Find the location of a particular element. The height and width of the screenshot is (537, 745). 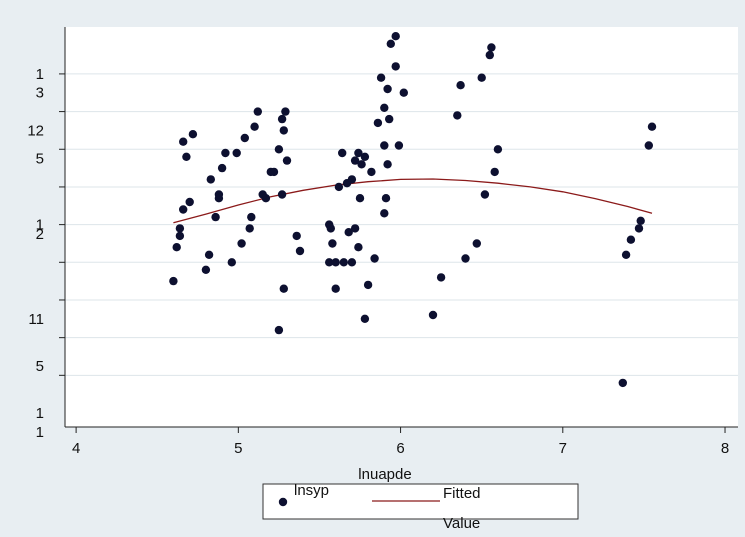

x-tick-label: 8 is located at coordinates (725, 448).